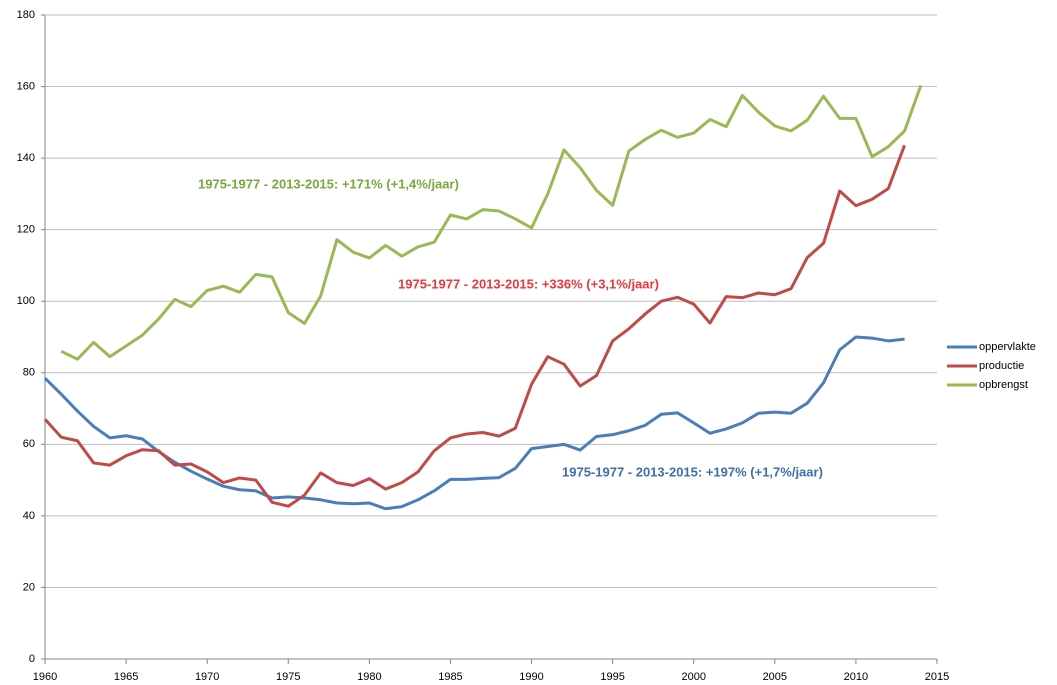 The image size is (1057, 685). I want to click on legend-label: opbrengst, so click(1003, 385).